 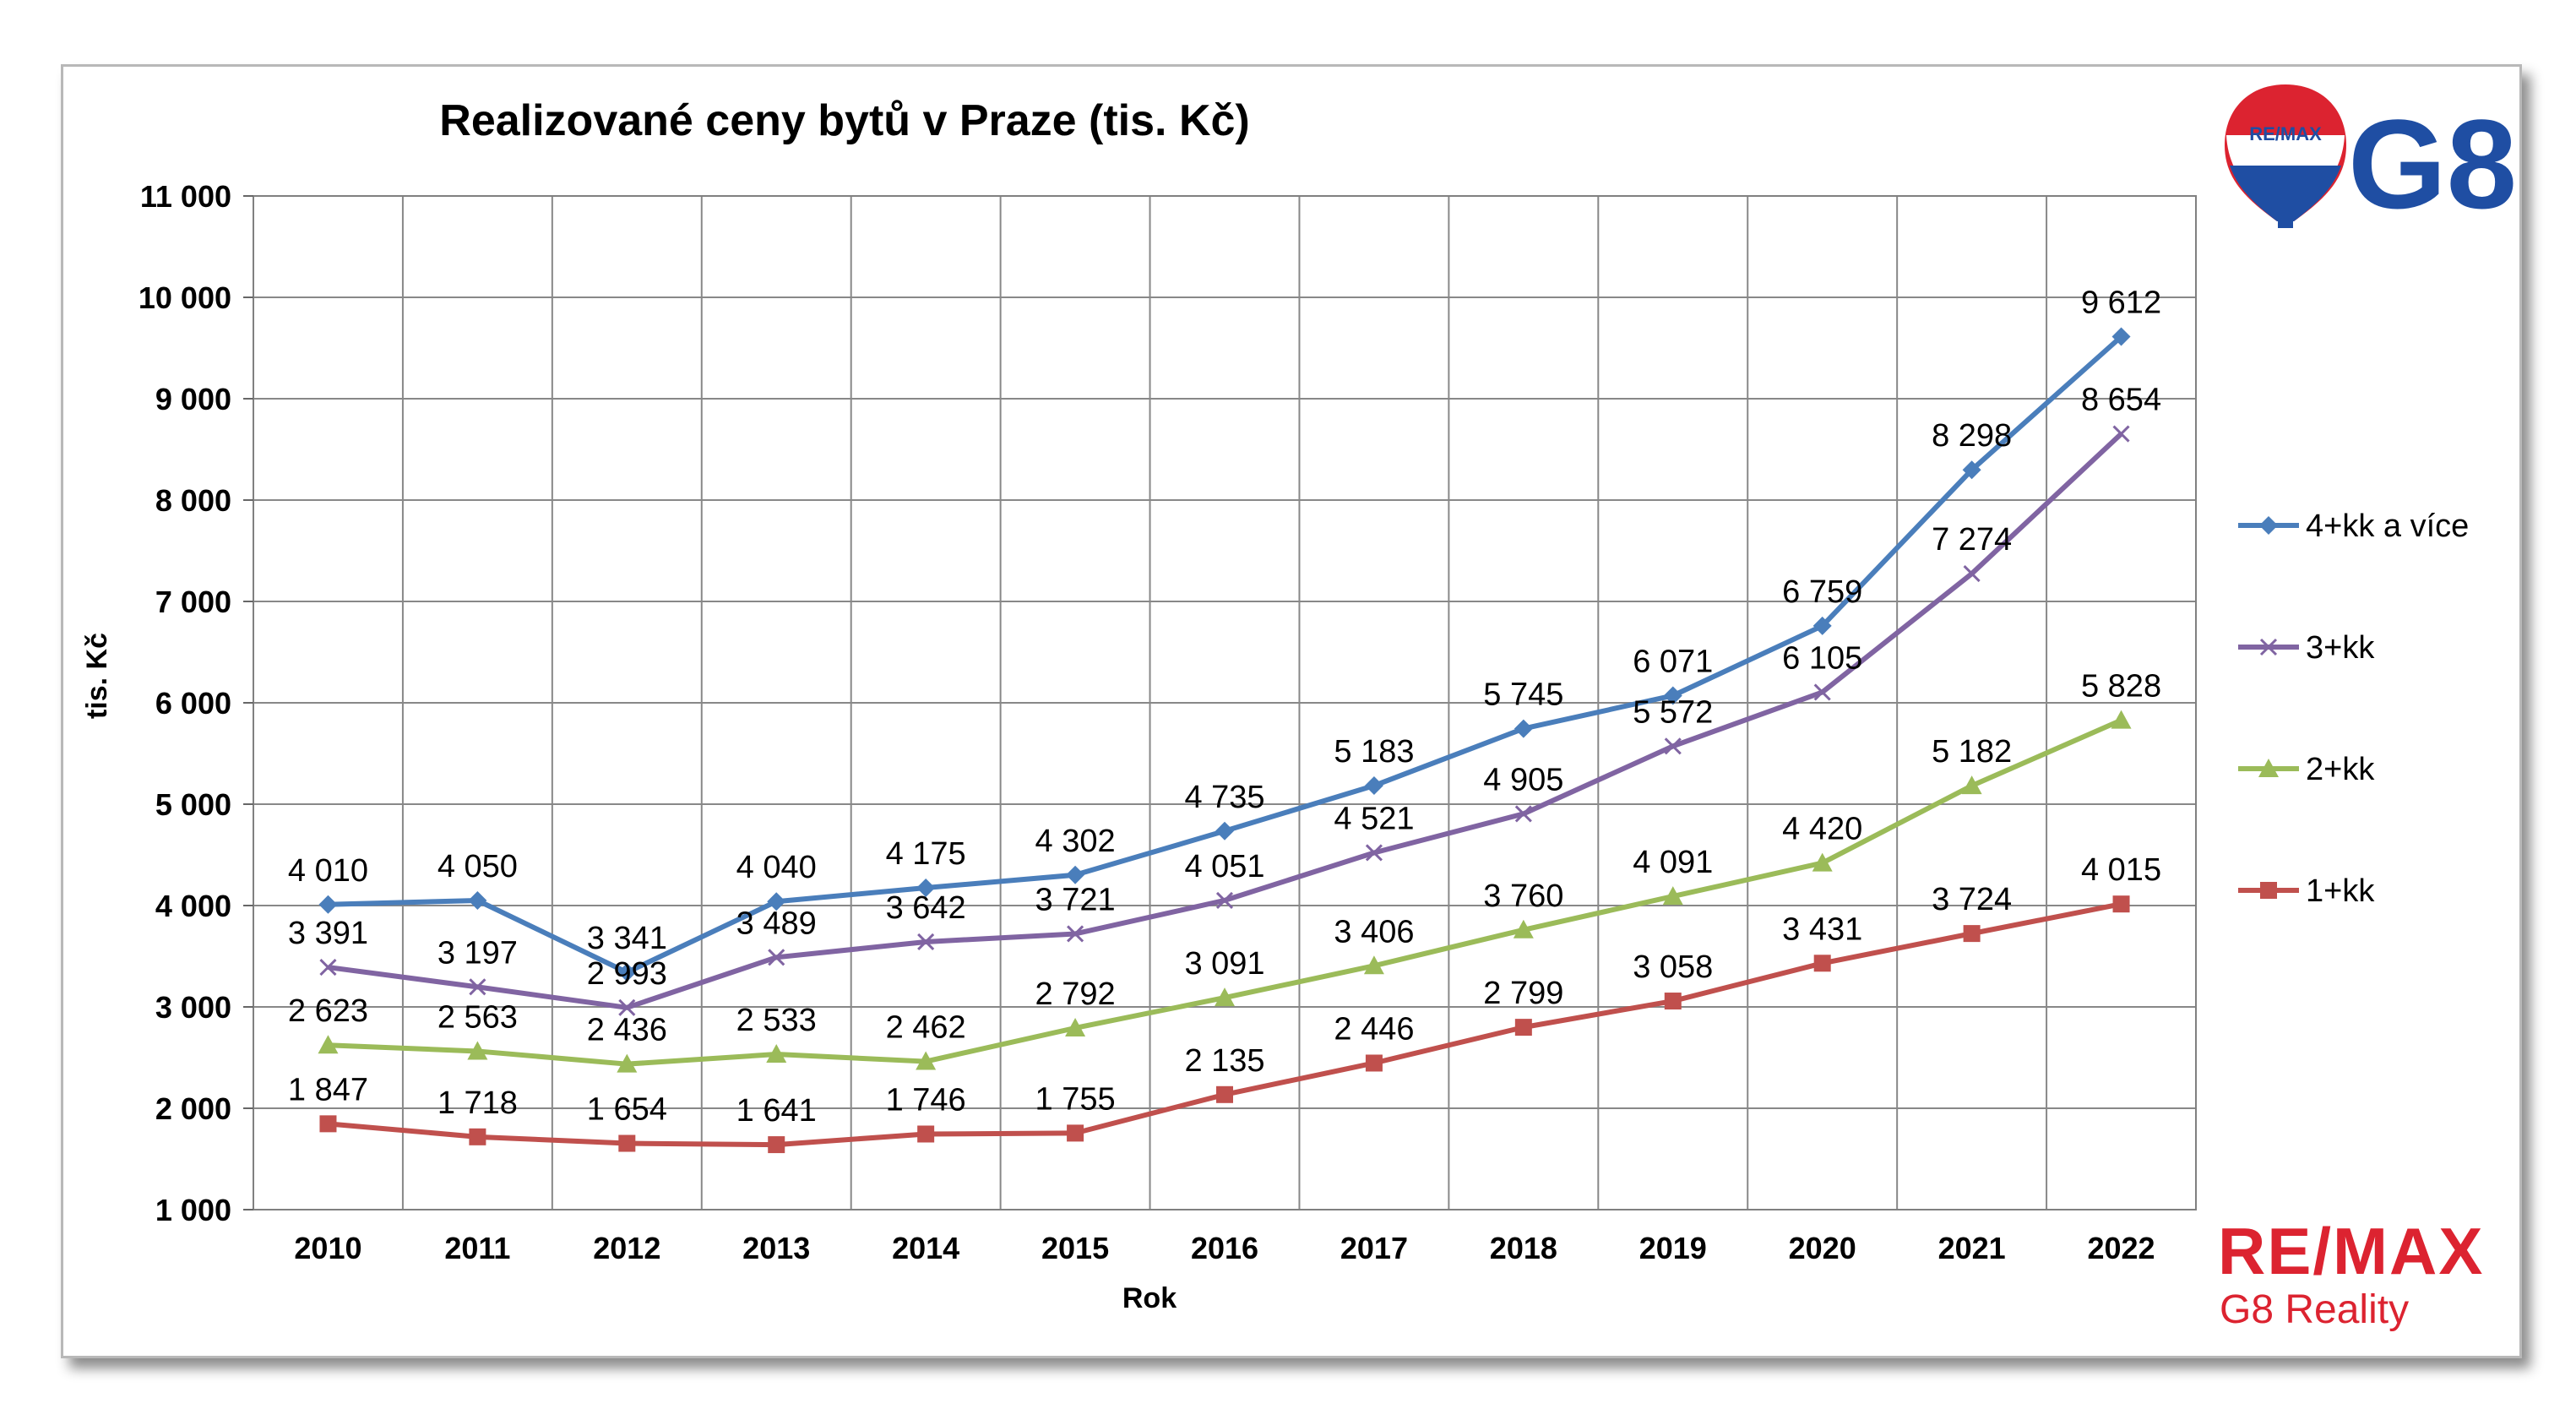 I want to click on x-tick-label: 2021, so click(x=1972, y=1248).